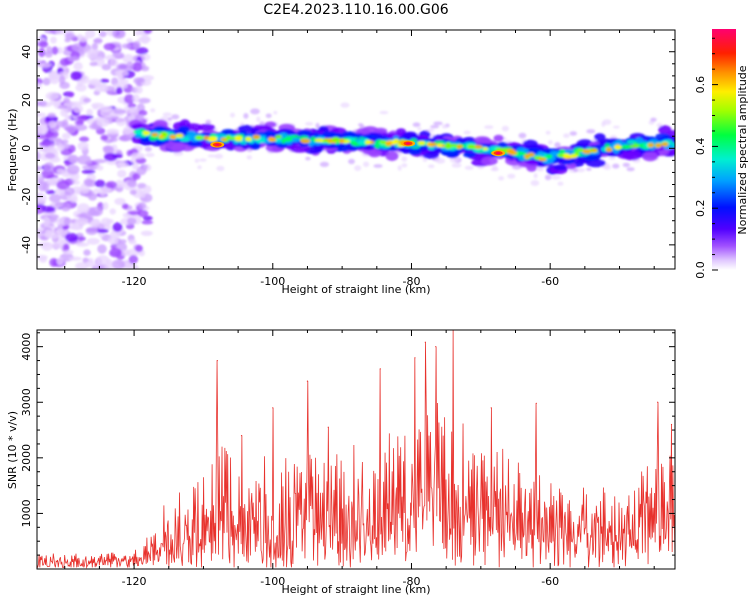  Describe the element at coordinates (12, 150) in the screenshot. I see `spectrogram-ylabel: Frequency (Hz)` at that location.